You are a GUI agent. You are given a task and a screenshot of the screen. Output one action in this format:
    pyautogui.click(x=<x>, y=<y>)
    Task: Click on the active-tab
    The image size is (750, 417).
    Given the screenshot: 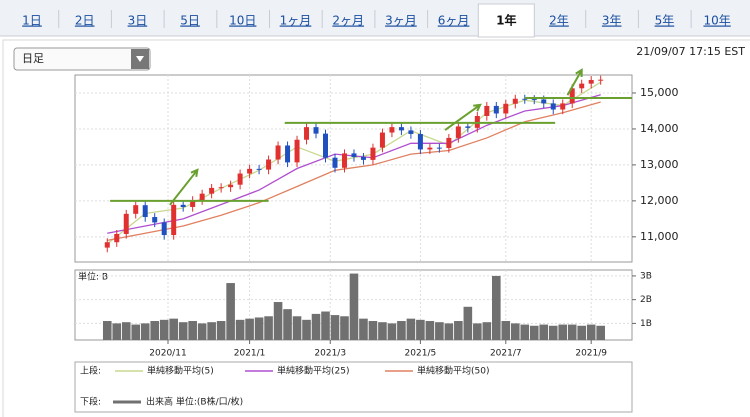 What is the action you would take?
    pyautogui.click(x=506, y=20)
    